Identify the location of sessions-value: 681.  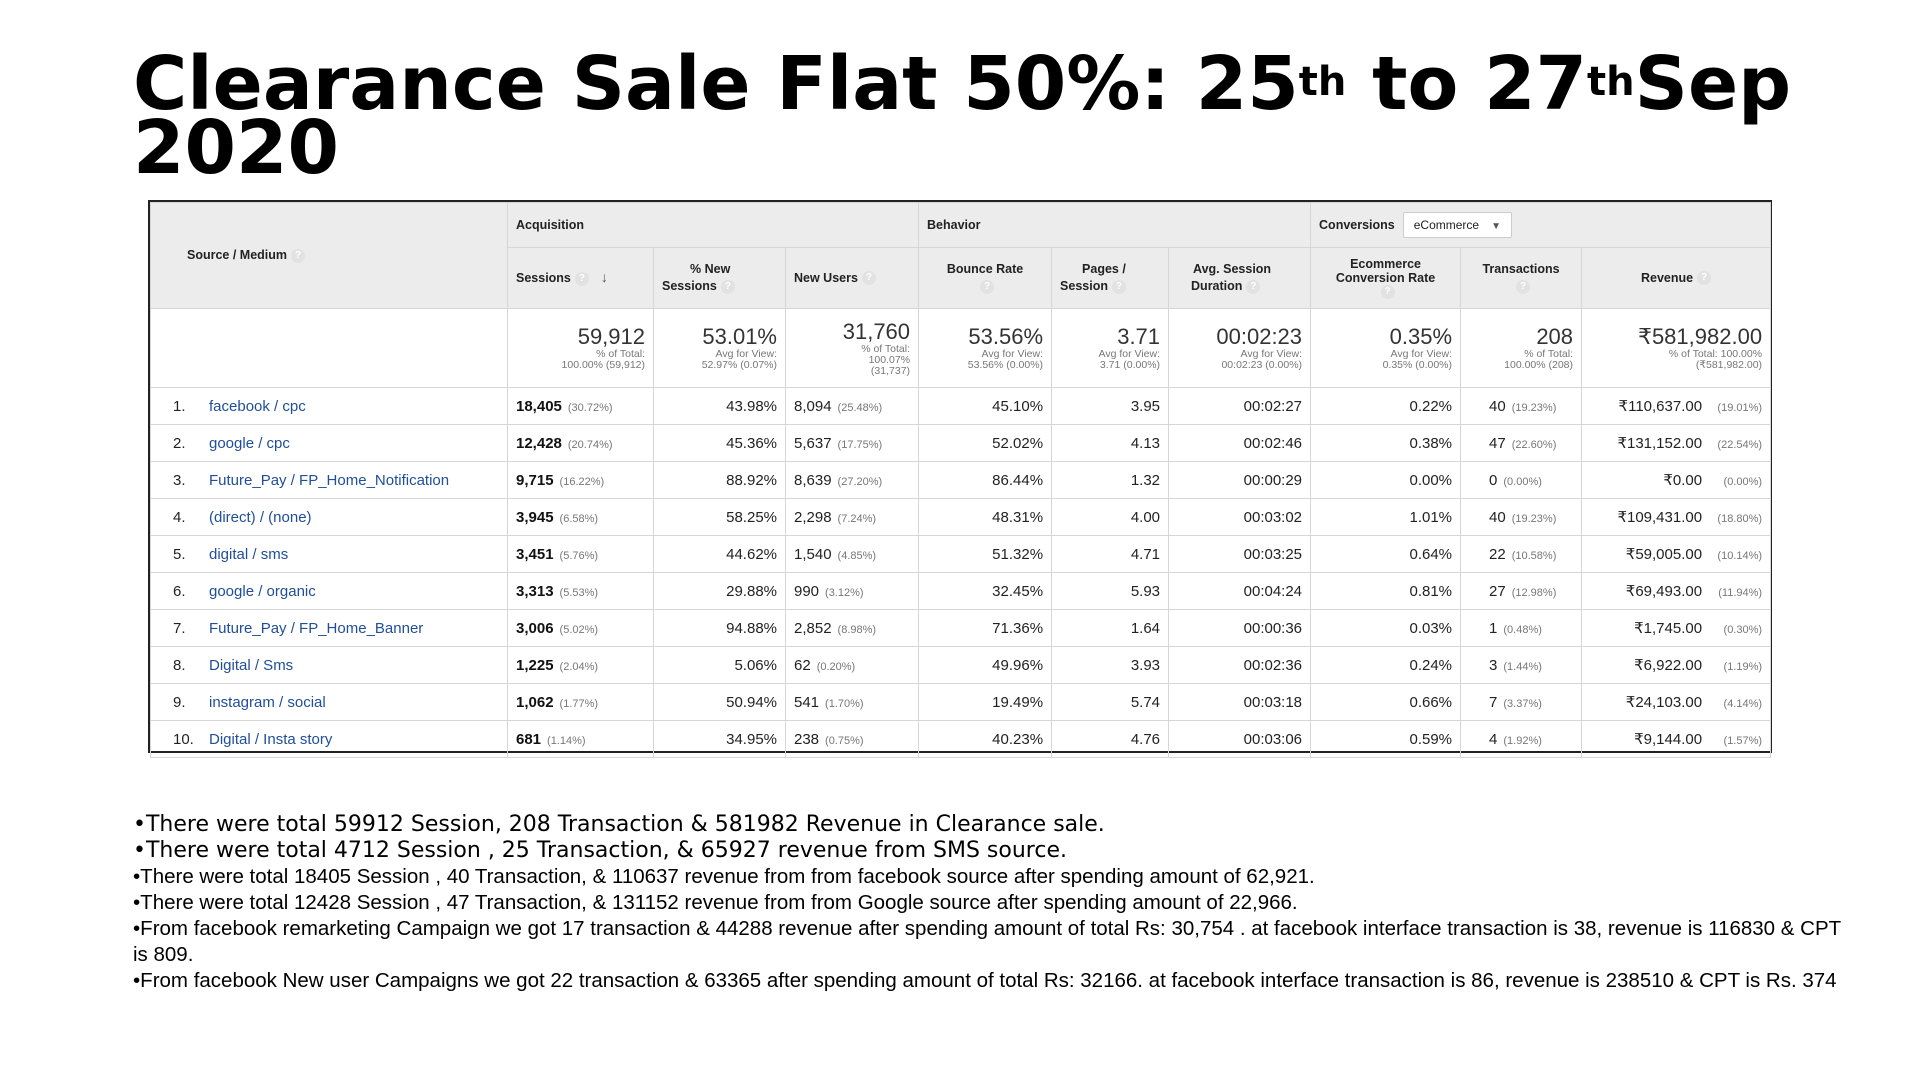
(529, 739).